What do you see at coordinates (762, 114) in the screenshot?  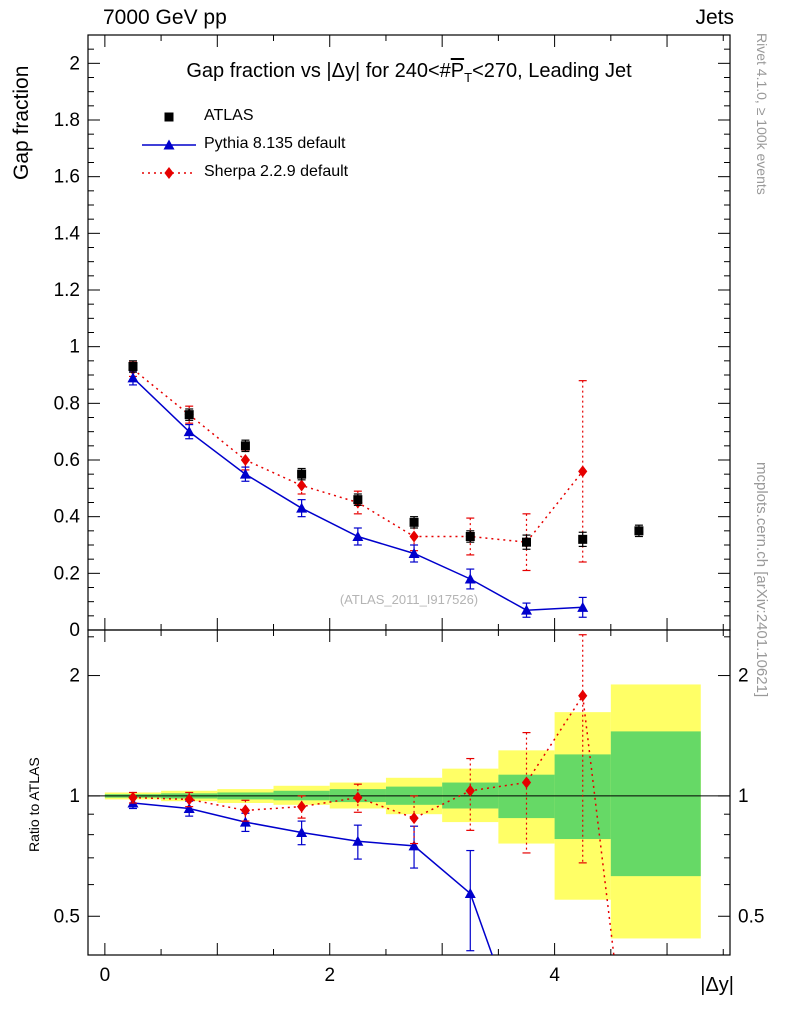 I see `rivet-version-note: Rivet 4.1.0, ≥ 100k events` at bounding box center [762, 114].